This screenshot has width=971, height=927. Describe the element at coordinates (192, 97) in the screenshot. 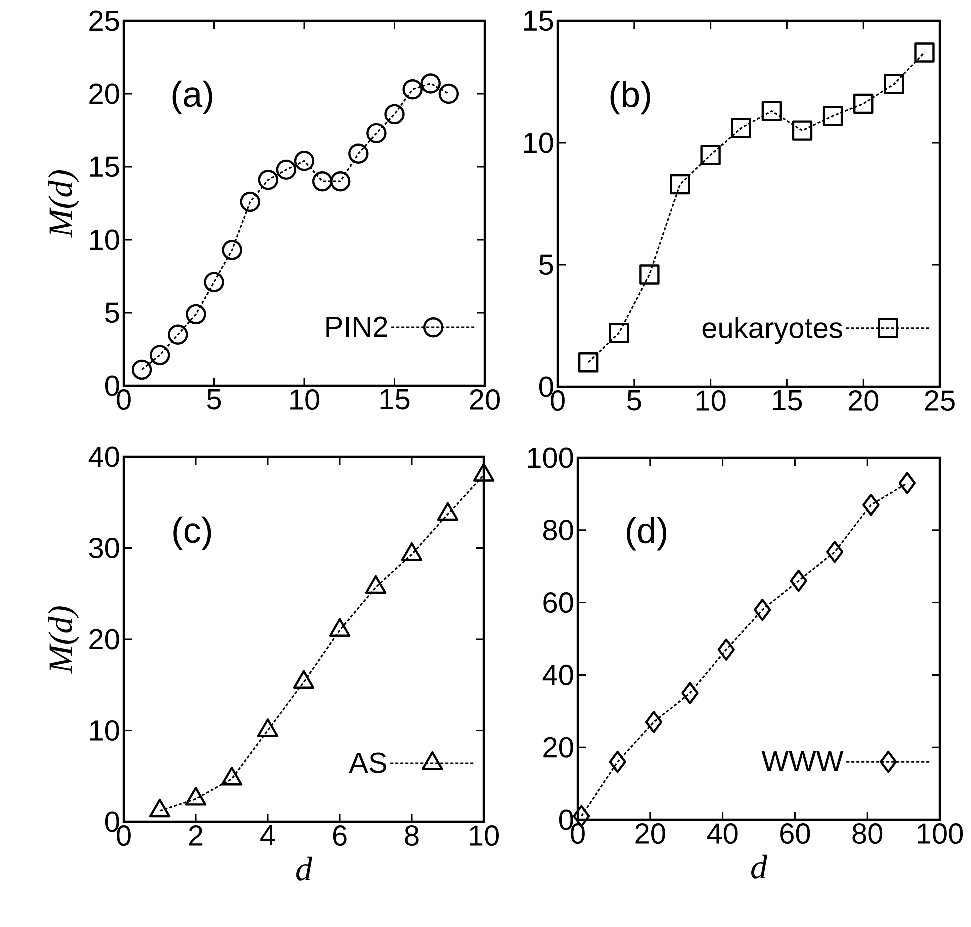

I see `annotation: (a)` at that location.